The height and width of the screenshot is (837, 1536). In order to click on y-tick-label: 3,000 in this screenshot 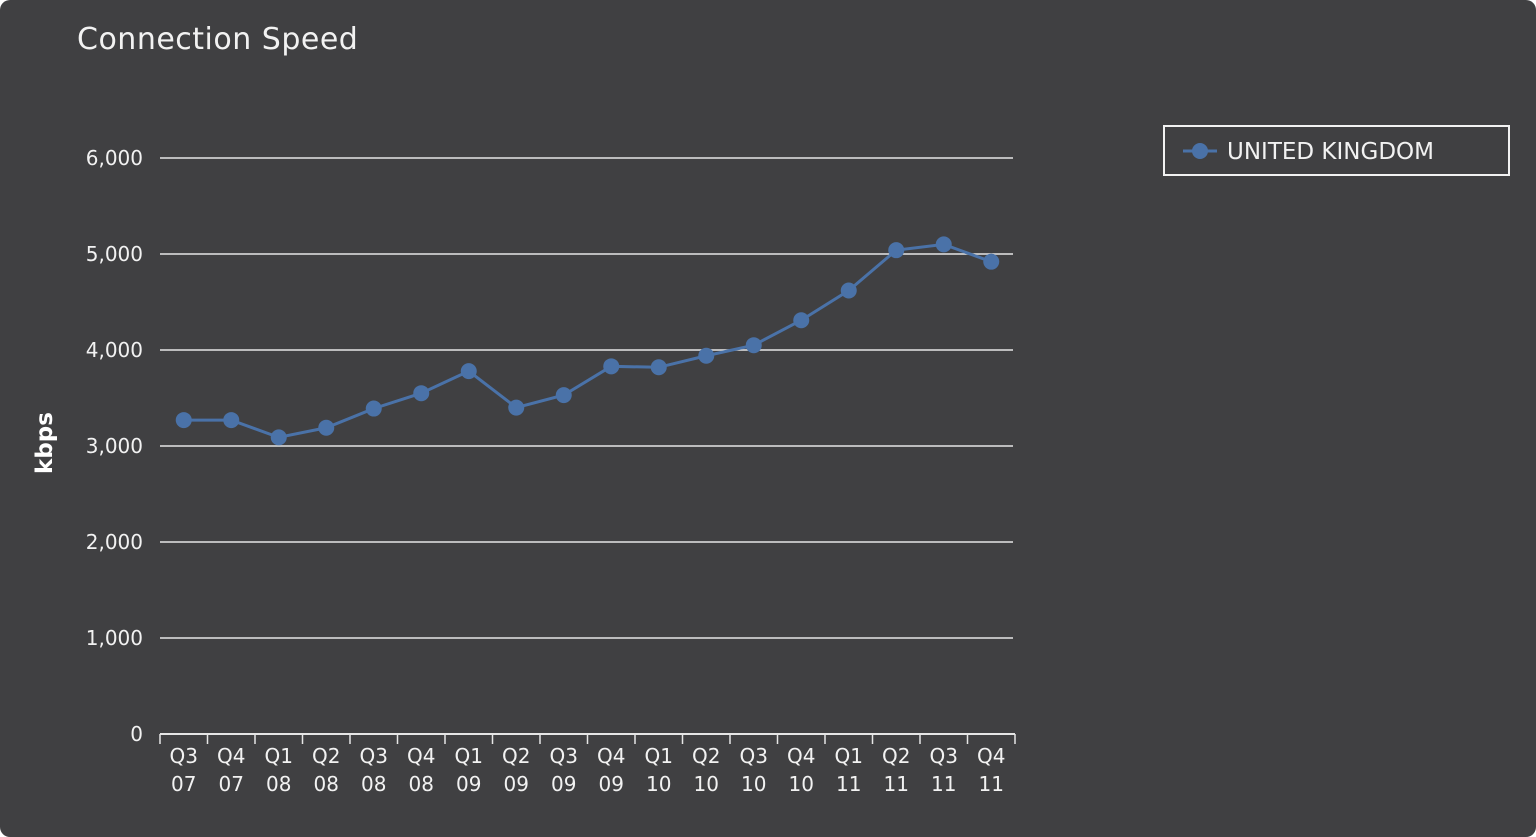, I will do `click(114, 446)`.